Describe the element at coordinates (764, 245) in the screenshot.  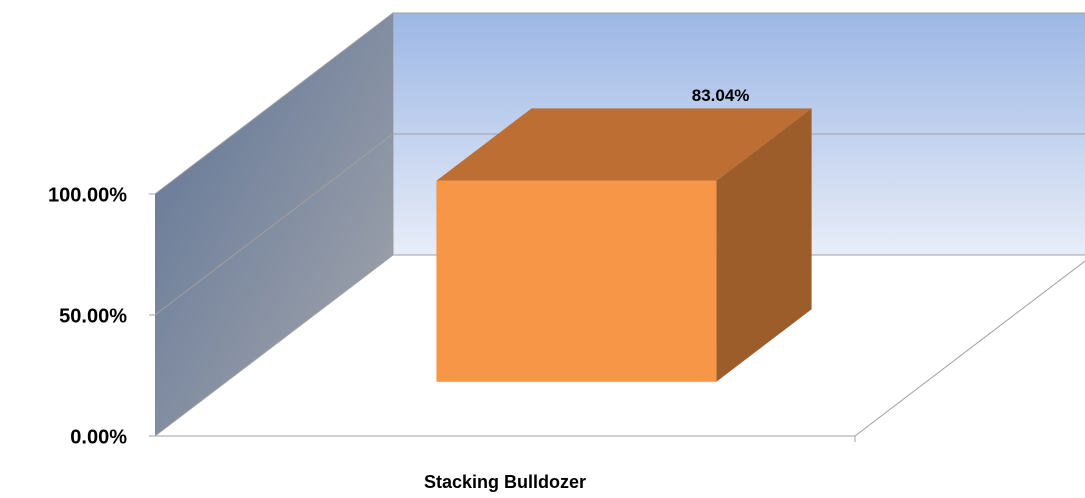
I see `bar-side` at that location.